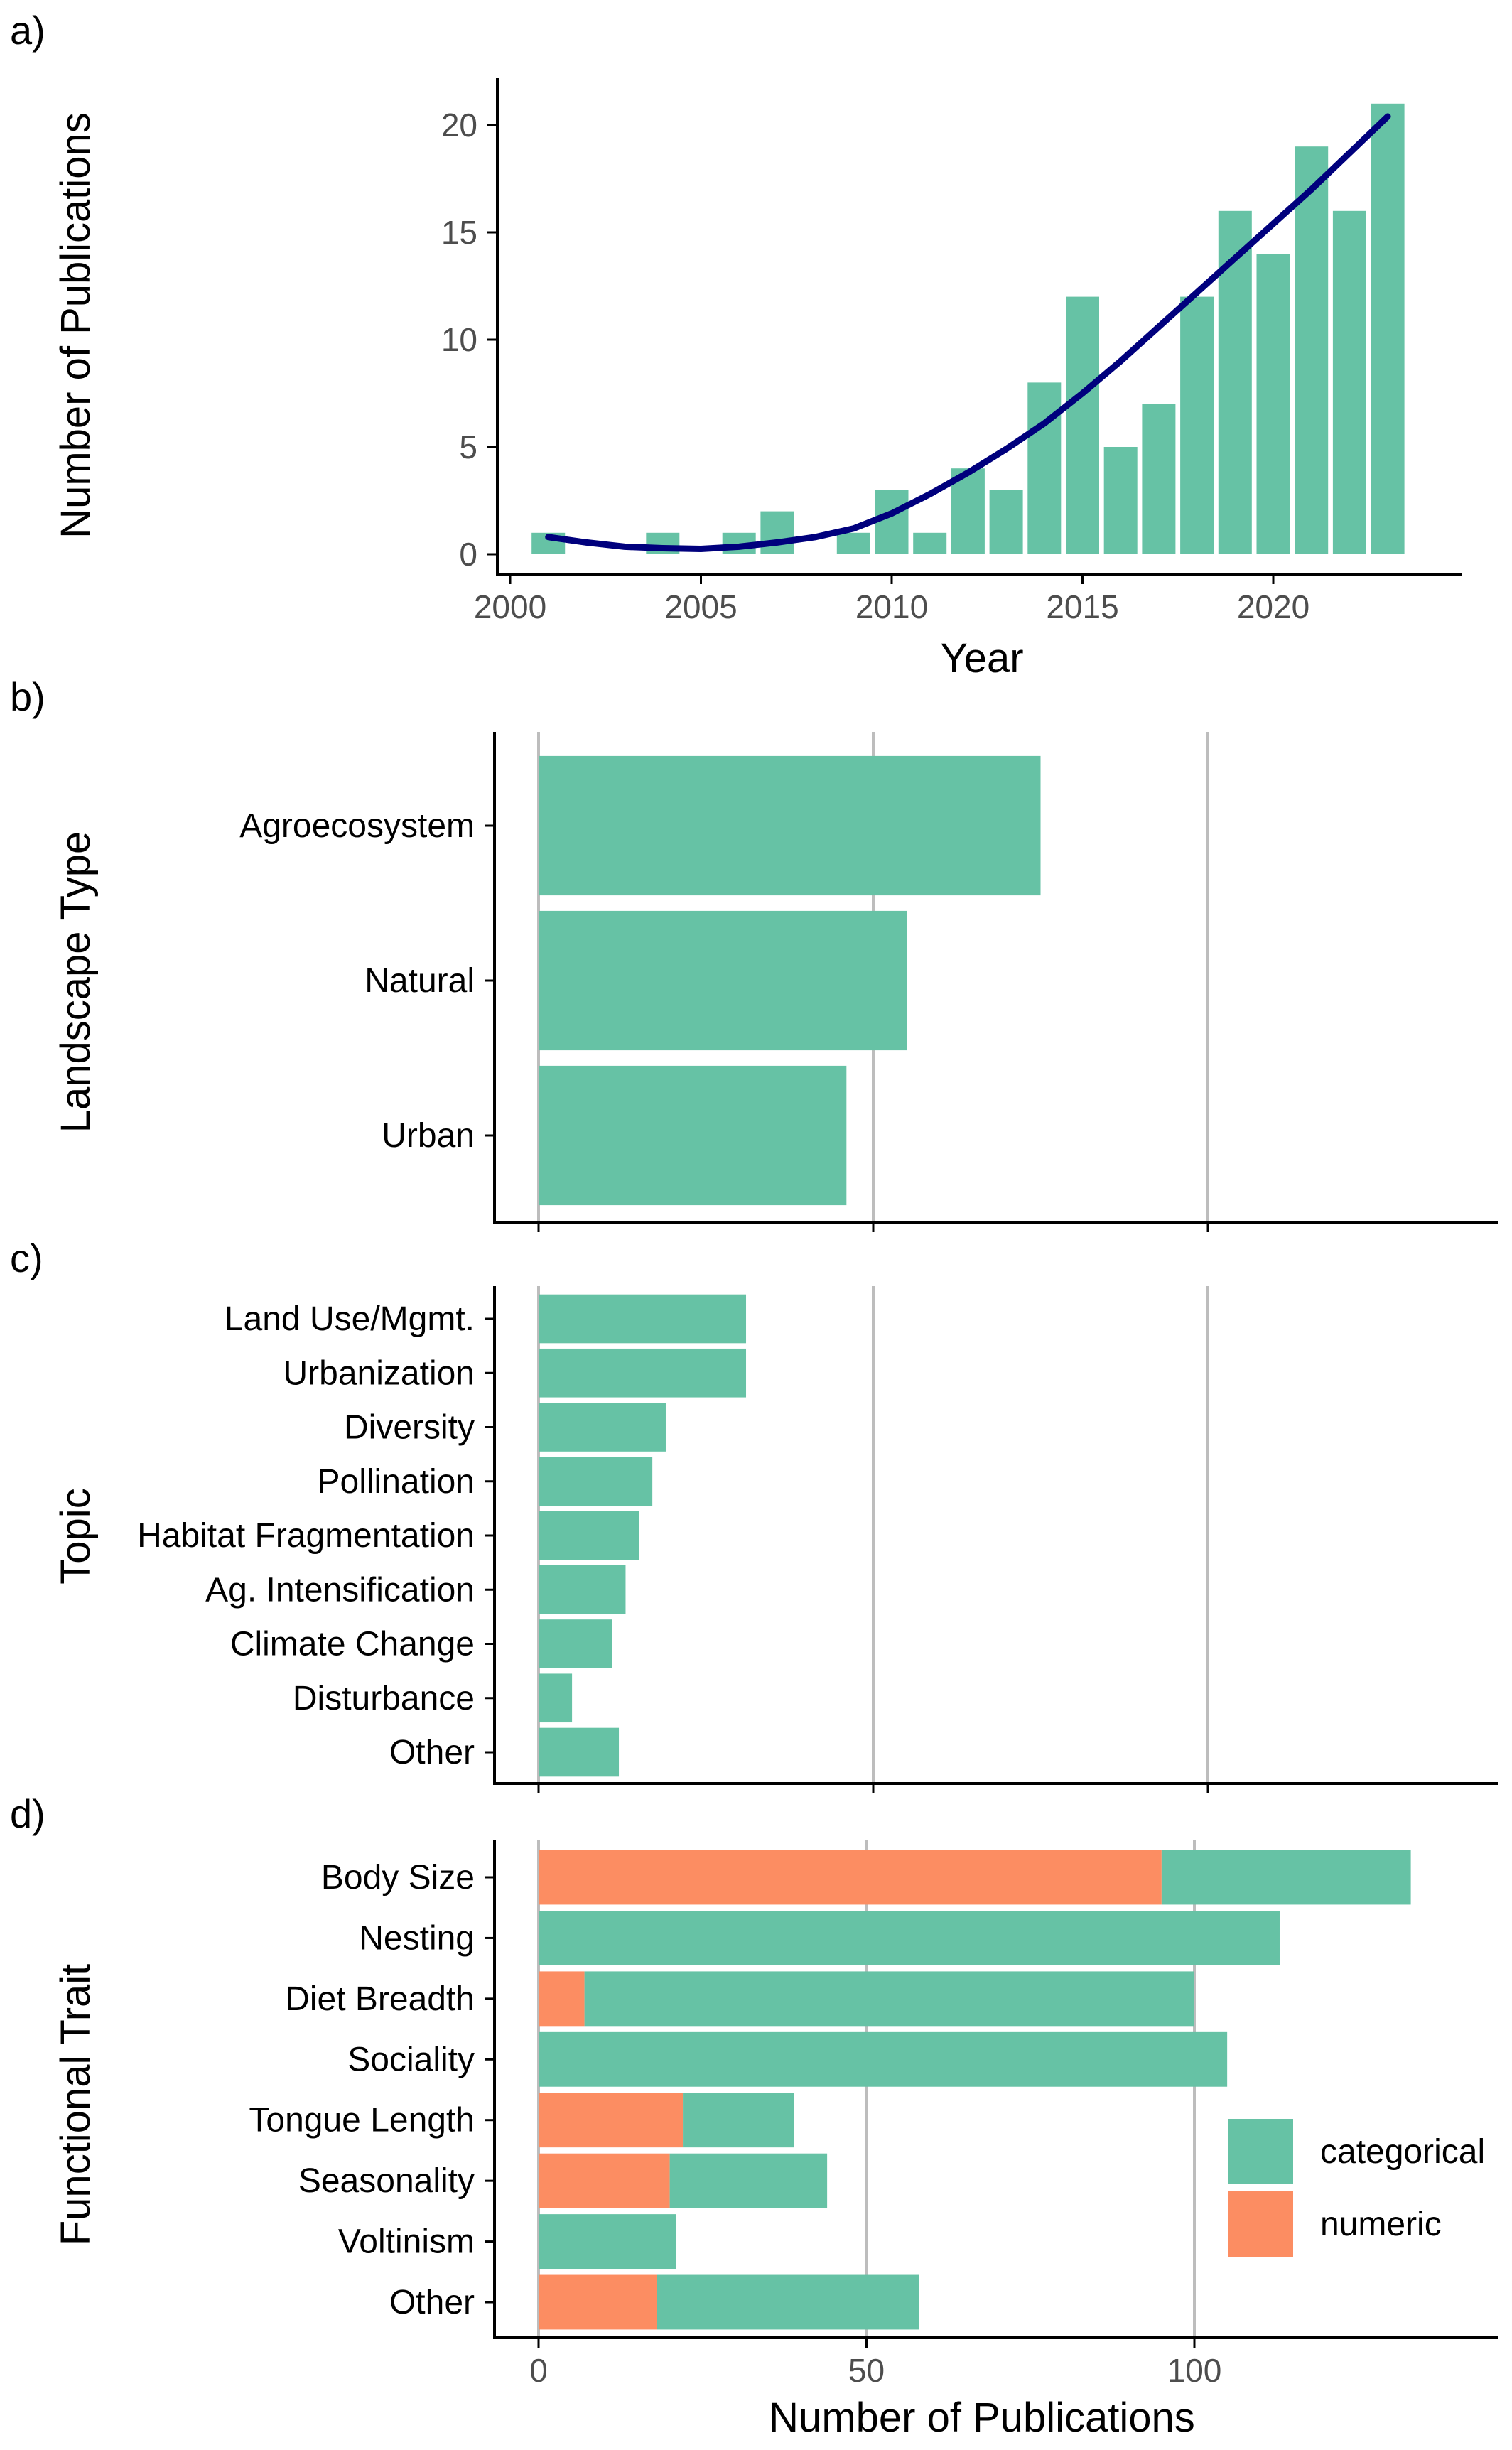 The width and height of the screenshot is (1512, 2450). Describe the element at coordinates (398, 1878) in the screenshot. I see `category-label-body-size: Body Size` at that location.